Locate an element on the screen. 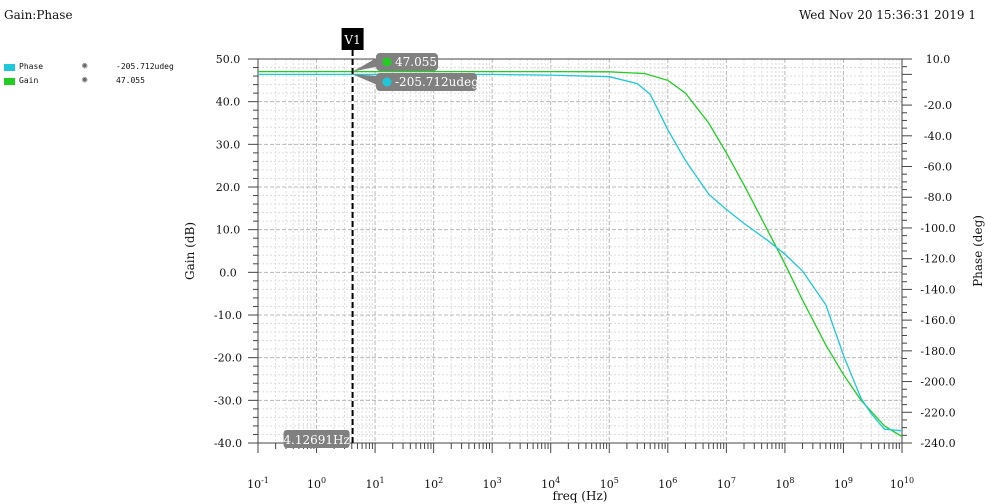  phase-callout-dot is located at coordinates (387, 82).